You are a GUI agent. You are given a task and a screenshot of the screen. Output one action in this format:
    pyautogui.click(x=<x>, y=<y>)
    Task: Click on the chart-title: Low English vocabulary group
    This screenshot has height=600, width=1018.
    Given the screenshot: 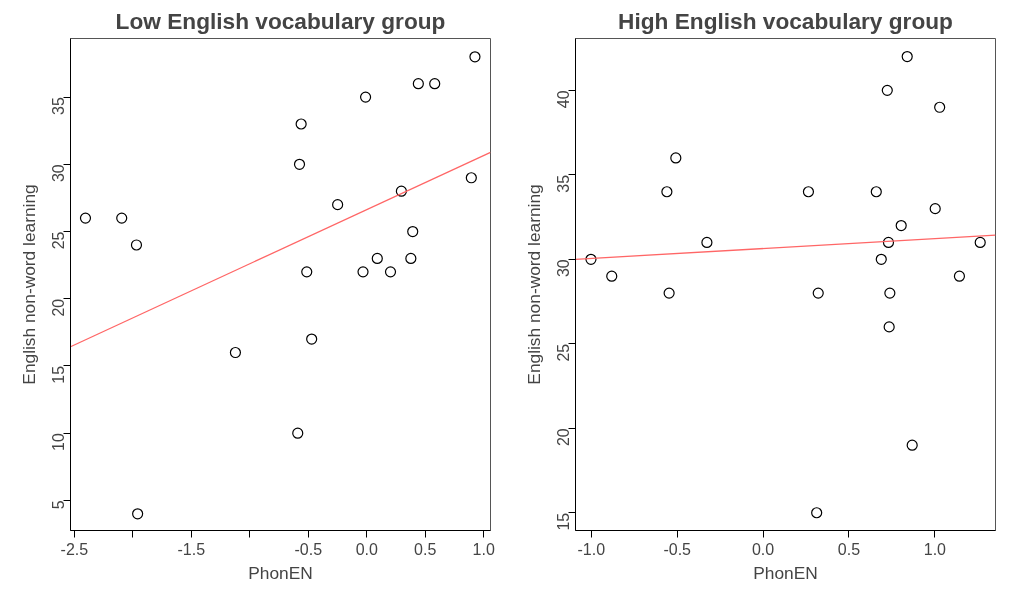 What is the action you would take?
    pyautogui.click(x=280, y=20)
    